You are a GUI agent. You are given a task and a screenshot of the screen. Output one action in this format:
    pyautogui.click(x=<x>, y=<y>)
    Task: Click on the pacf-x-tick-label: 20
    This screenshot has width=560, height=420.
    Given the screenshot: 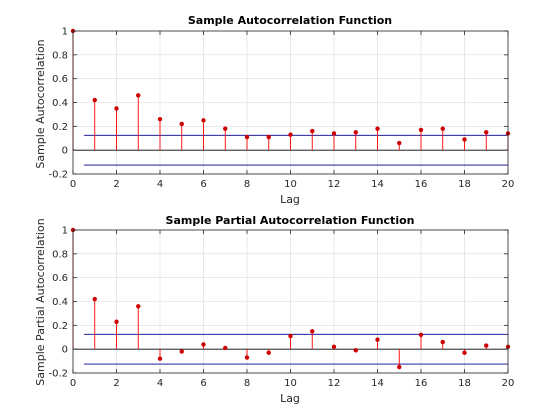 What is the action you would take?
    pyautogui.click(x=508, y=383)
    